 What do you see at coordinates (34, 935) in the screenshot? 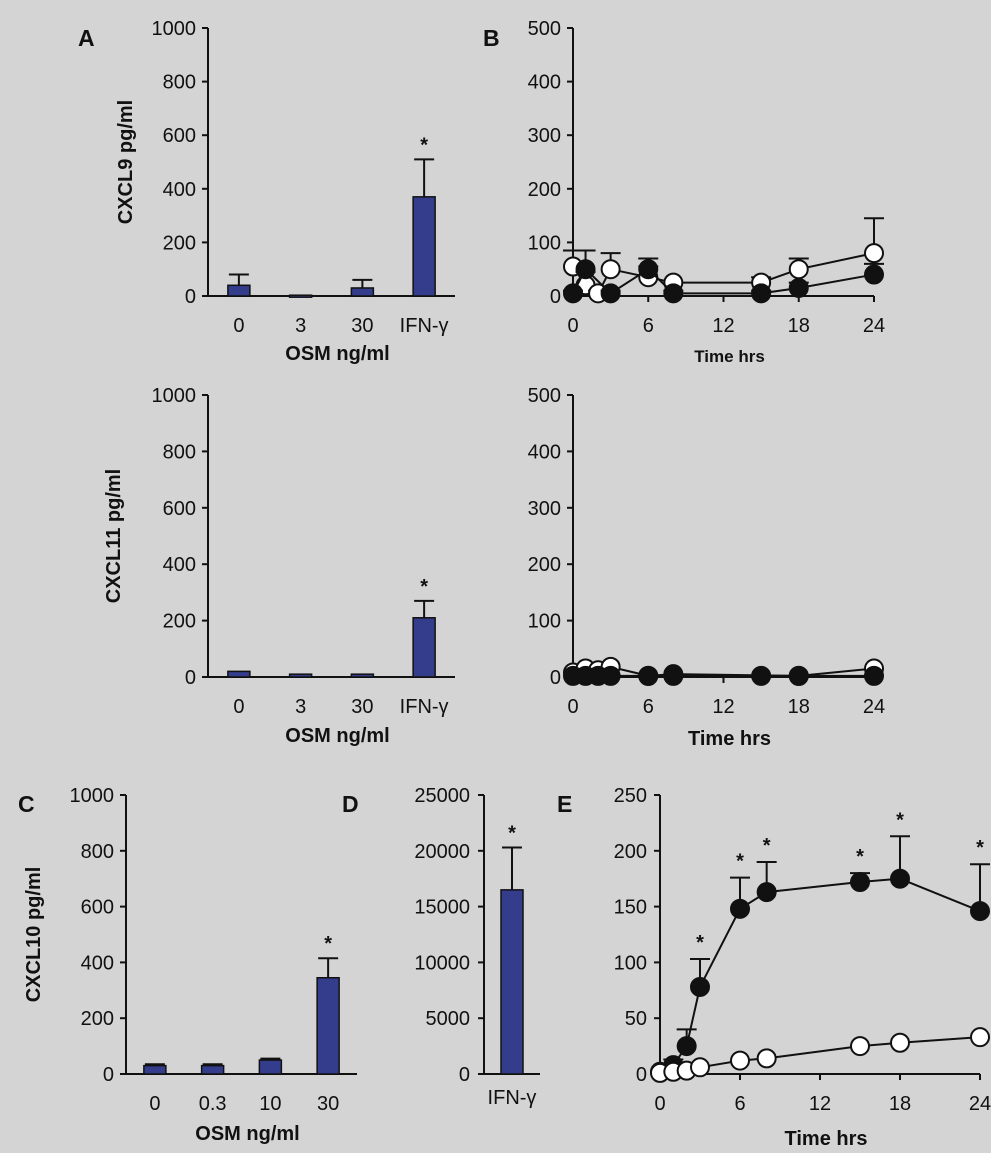
I see `y-axis-title: CXCL10 pg/ml` at bounding box center [34, 935].